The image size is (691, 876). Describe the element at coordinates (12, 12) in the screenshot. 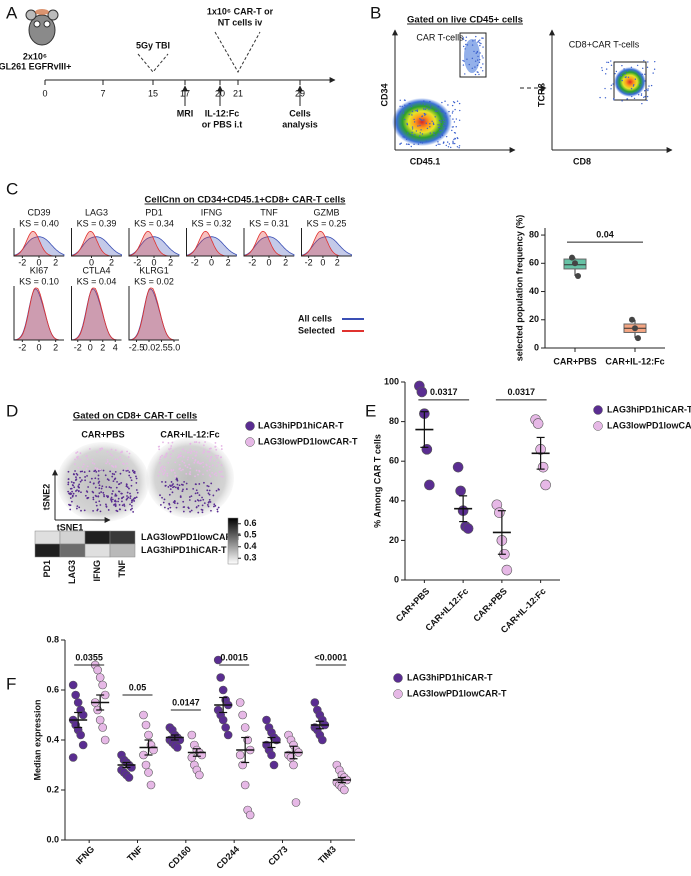

I see `panel-label: A` at that location.